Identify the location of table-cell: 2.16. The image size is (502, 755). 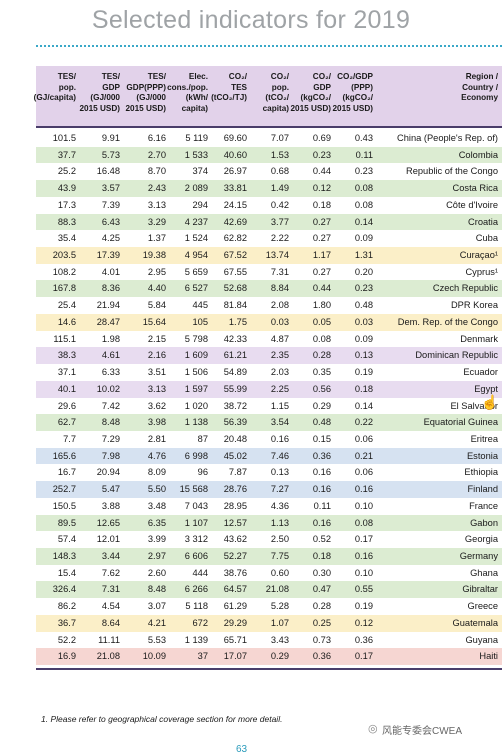
(156, 355).